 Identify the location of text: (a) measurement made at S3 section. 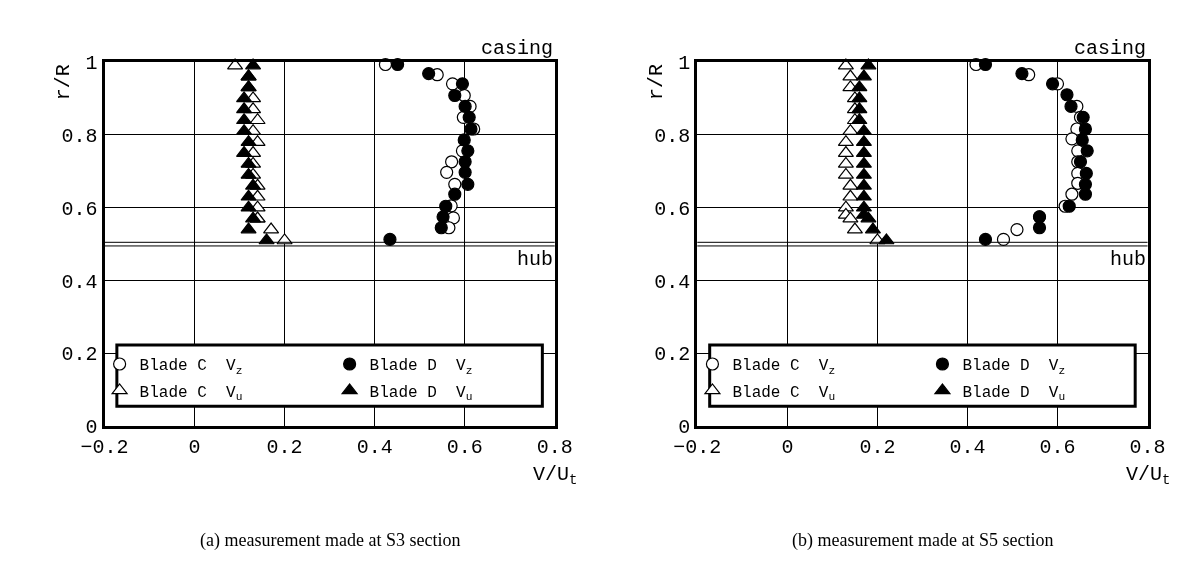
(330, 540).